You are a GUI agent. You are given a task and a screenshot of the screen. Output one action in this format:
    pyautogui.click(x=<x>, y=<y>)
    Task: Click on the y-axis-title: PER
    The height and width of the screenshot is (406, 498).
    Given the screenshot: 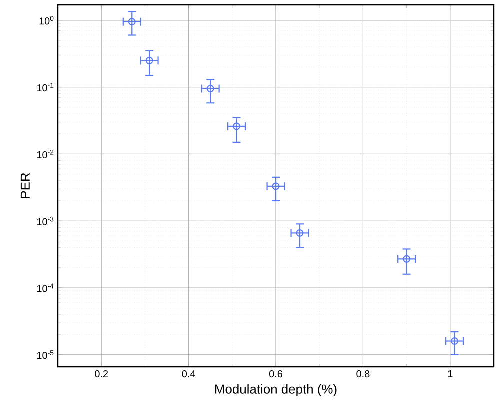 What is the action you would take?
    pyautogui.click(x=25, y=185)
    